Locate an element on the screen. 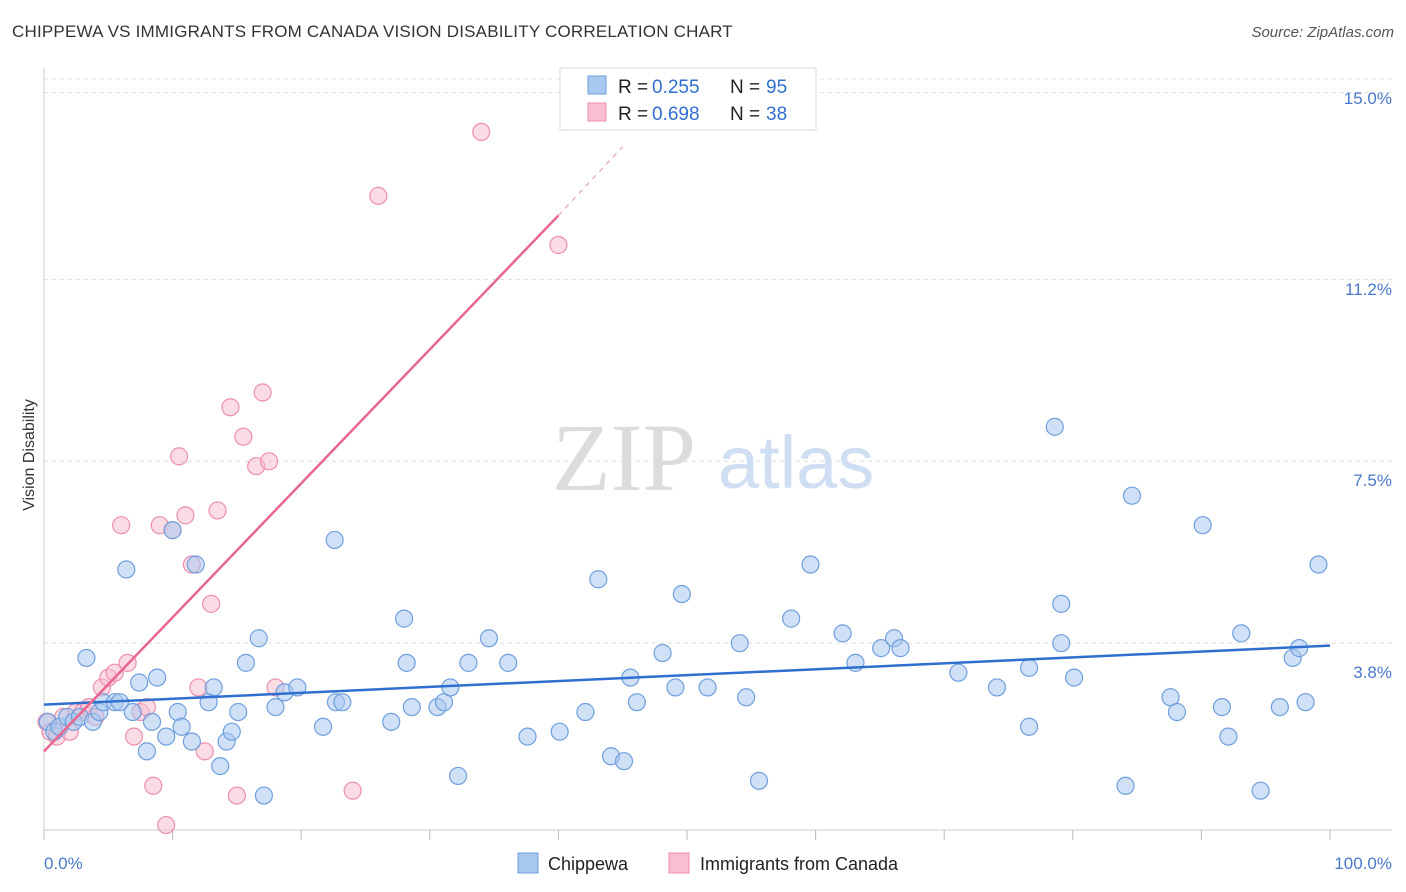  bottom-legend: Chippewa Immigrants from Canada is located at coordinates (708, 863).